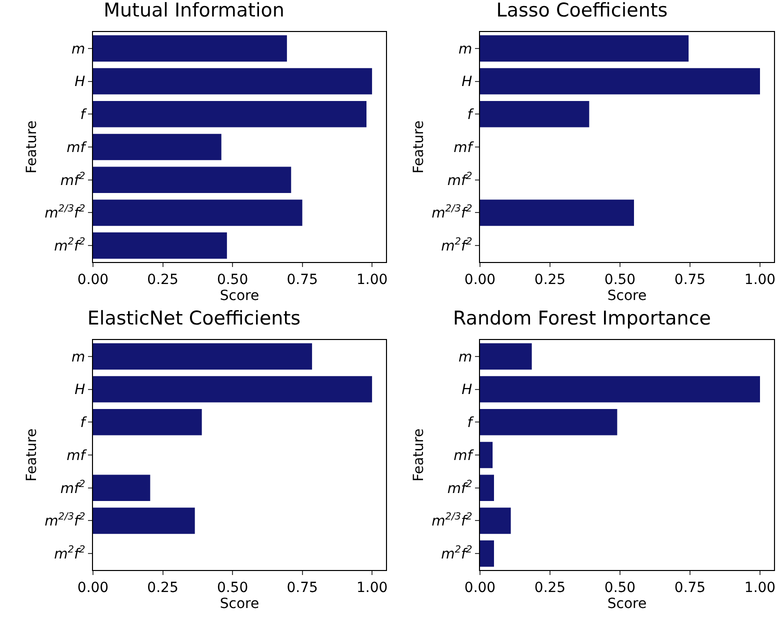  I want to click on chart-title: Lasso Coefficients, so click(582, 11).